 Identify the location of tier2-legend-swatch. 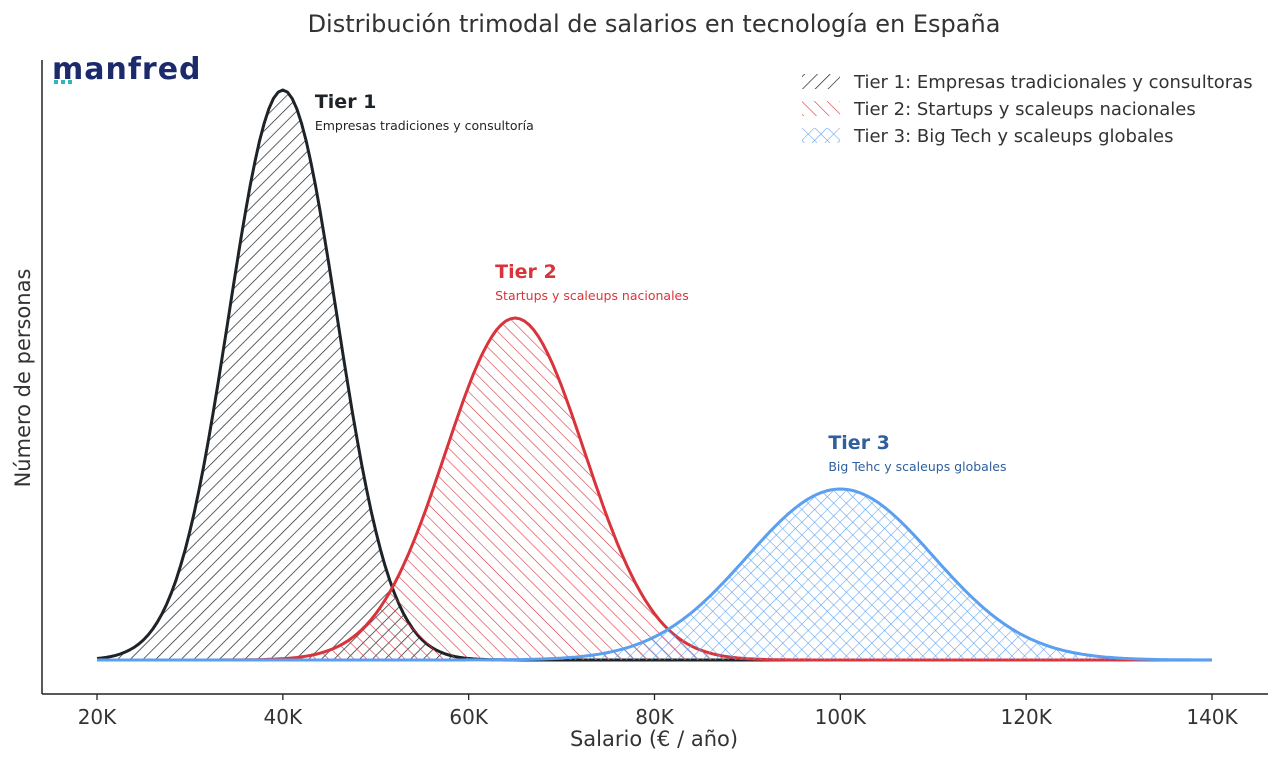
(821, 108).